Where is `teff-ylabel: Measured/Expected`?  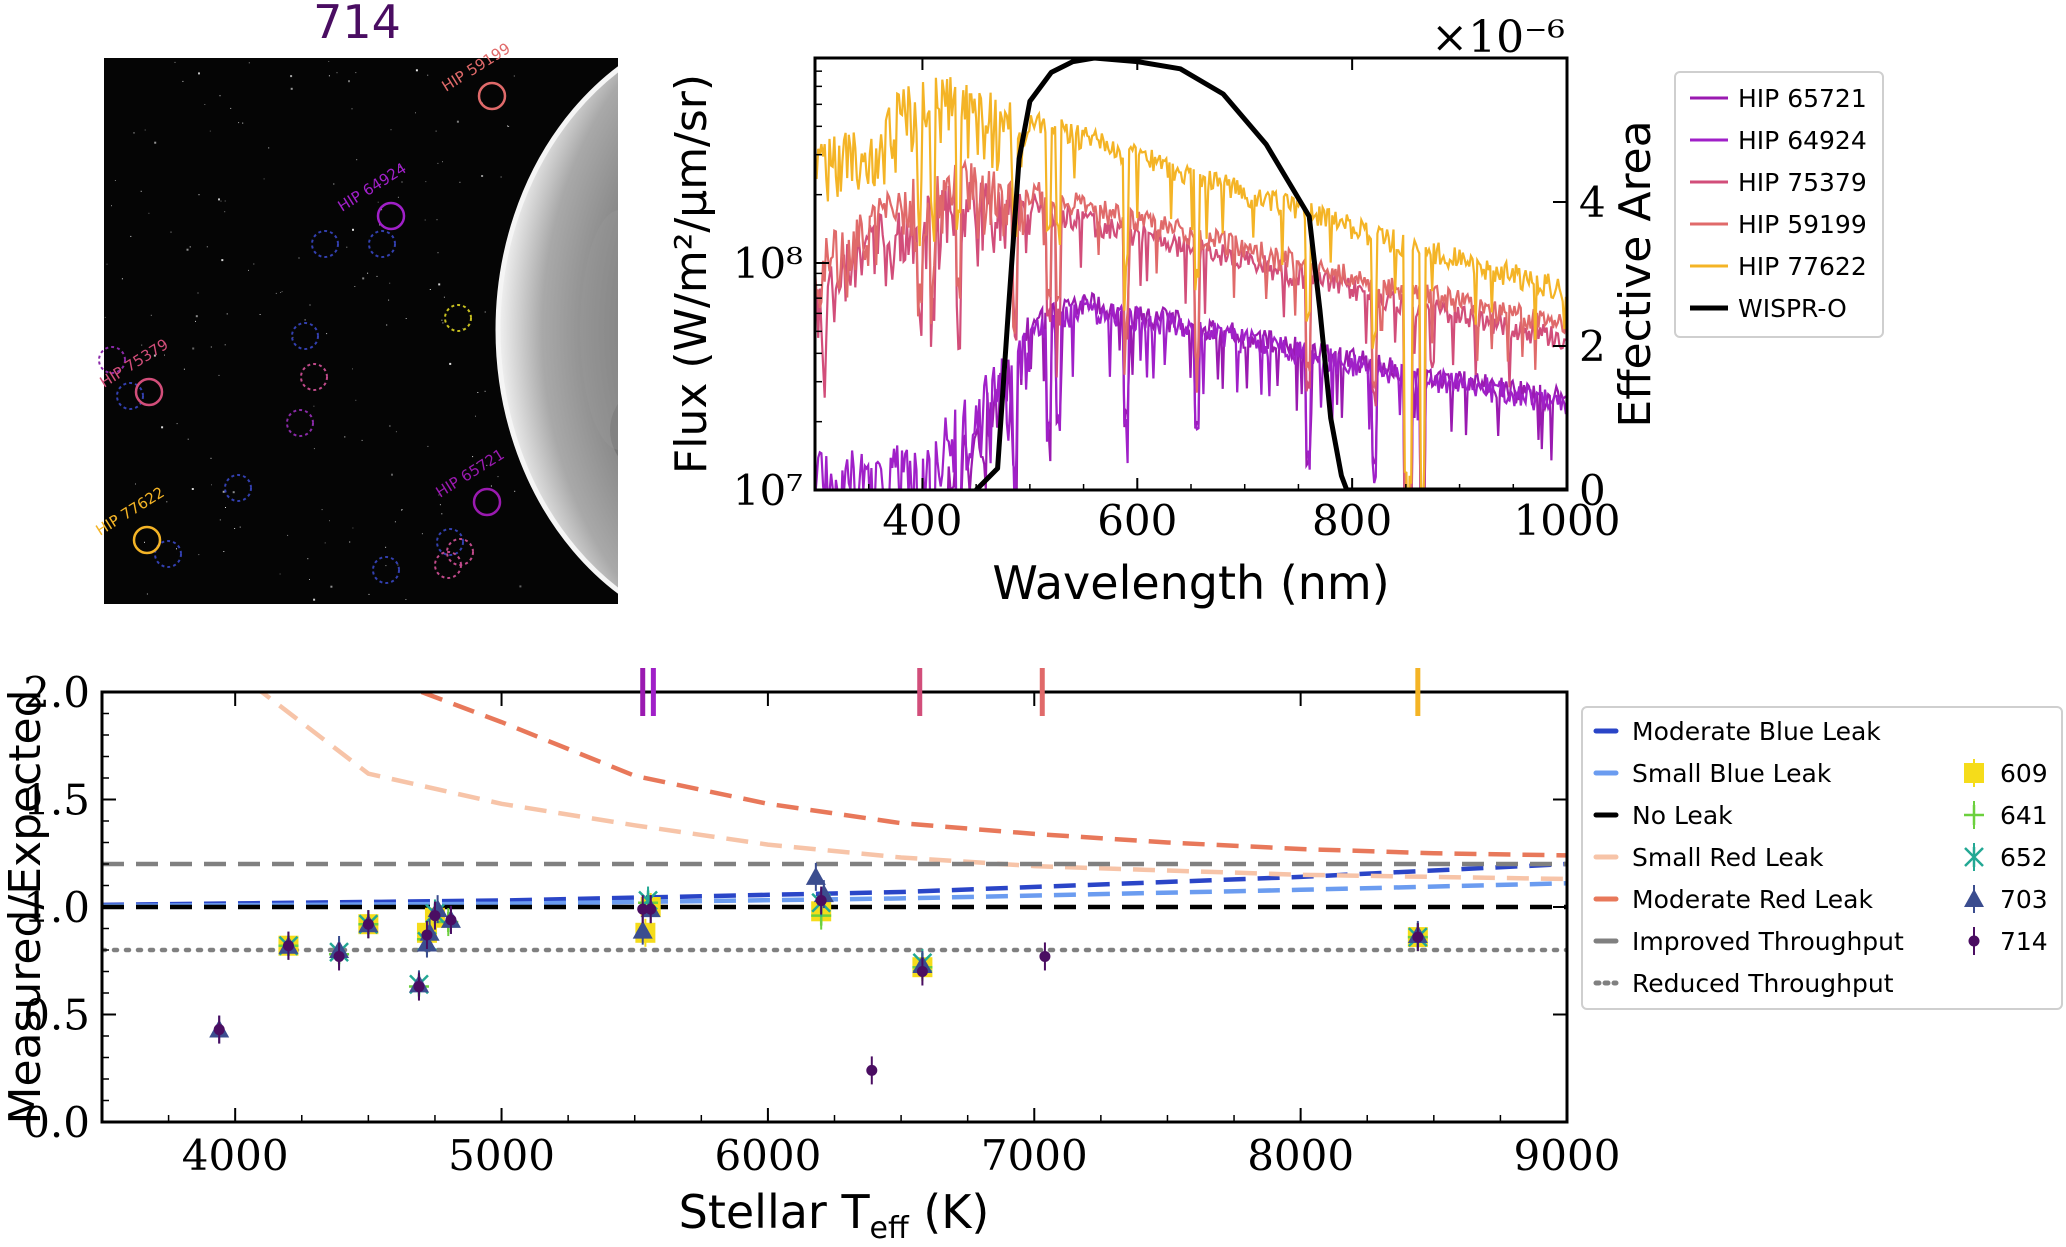 teff-ylabel: Measured/Expected is located at coordinates (25, 906).